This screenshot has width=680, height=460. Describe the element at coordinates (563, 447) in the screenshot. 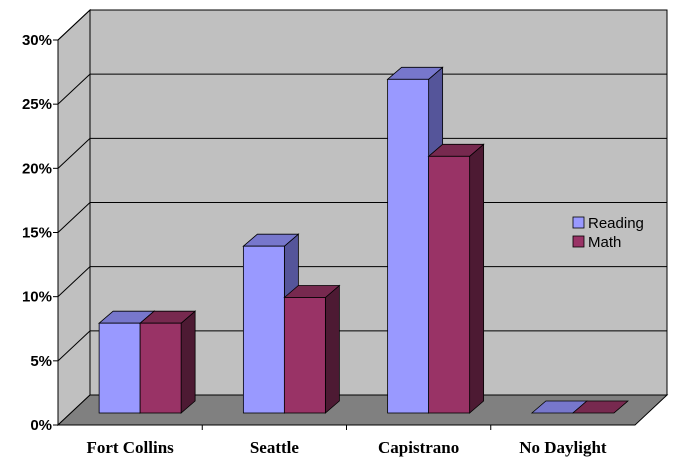

I see `category-label: No Daylight` at that location.